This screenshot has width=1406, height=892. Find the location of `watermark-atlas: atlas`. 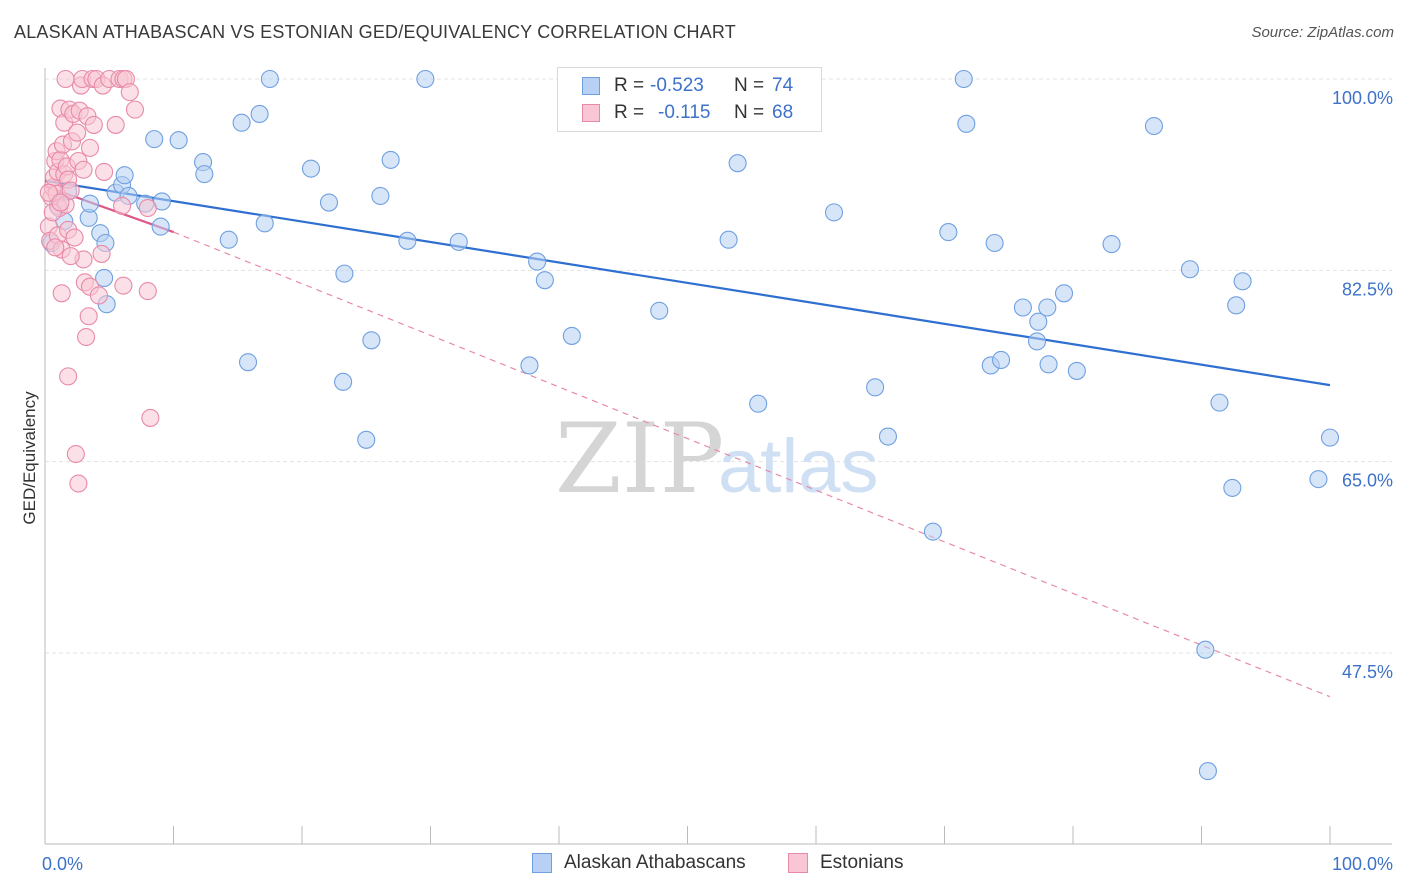

watermark-atlas: atlas is located at coordinates (798, 466).